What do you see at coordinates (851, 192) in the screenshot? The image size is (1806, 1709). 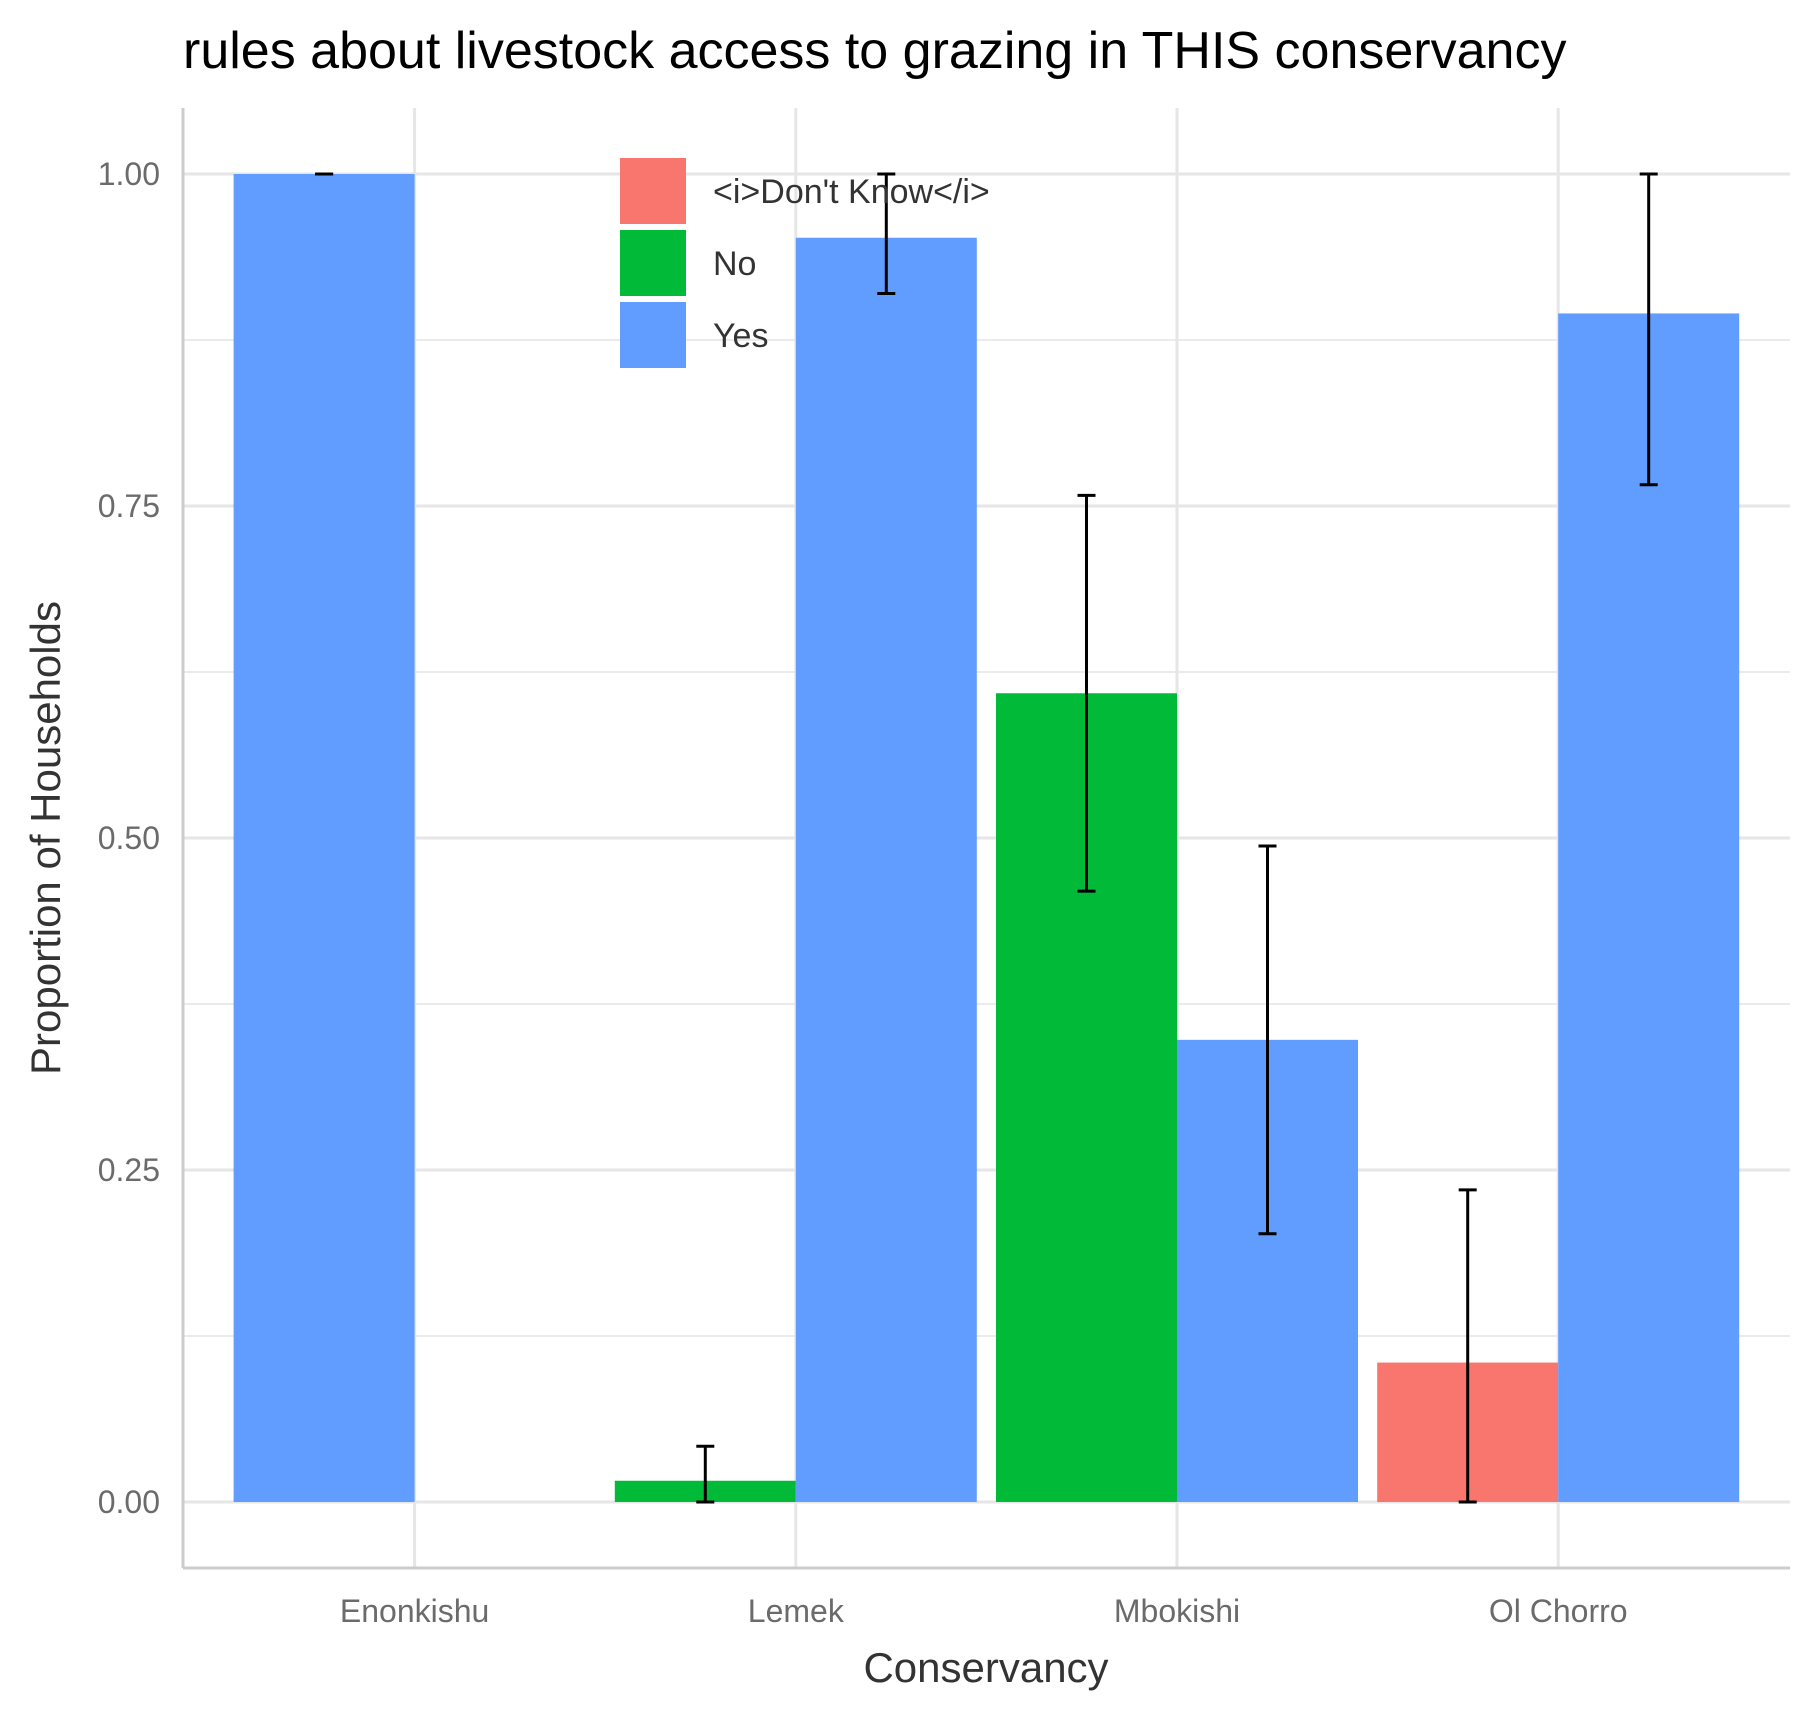 I see `legend-label: <i>Don't Know</i>` at bounding box center [851, 192].